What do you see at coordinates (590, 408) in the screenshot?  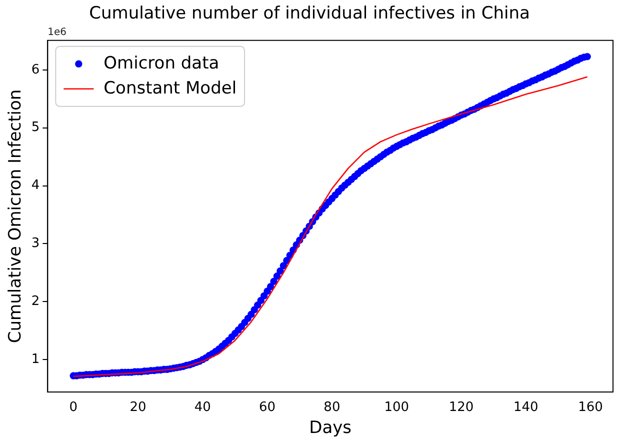 I see `x-tick-label: 160` at bounding box center [590, 408].